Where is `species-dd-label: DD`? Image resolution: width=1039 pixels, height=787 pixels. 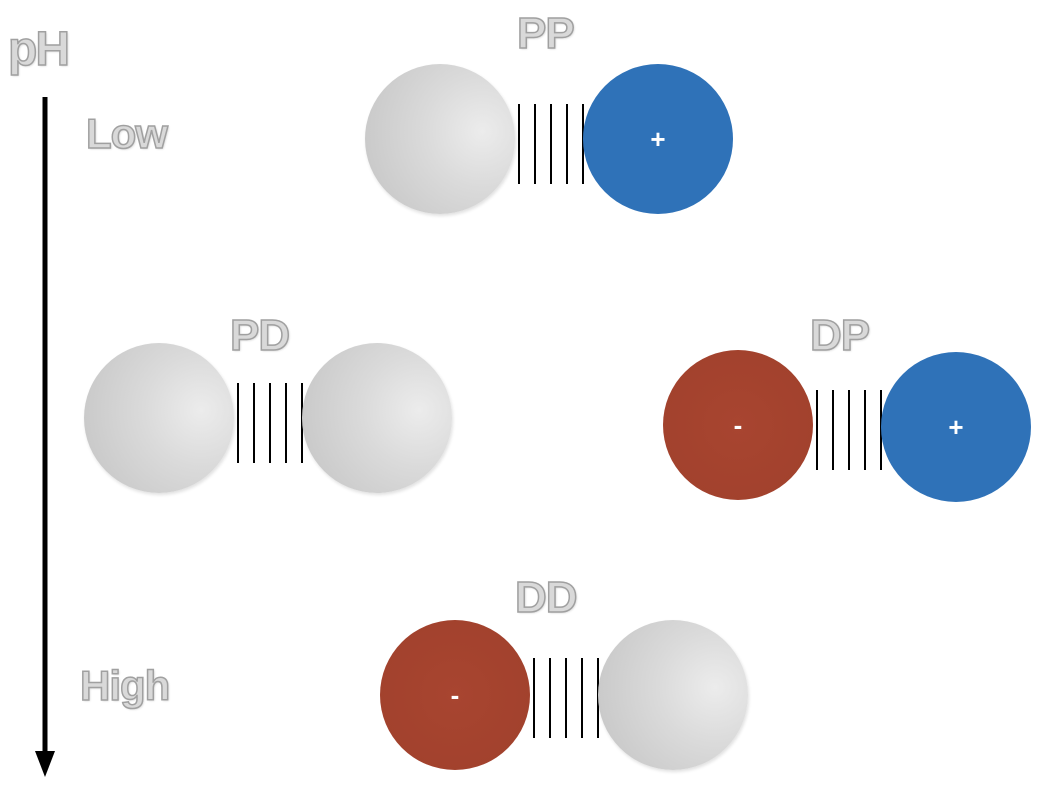
species-dd-label: DD is located at coordinates (546, 597).